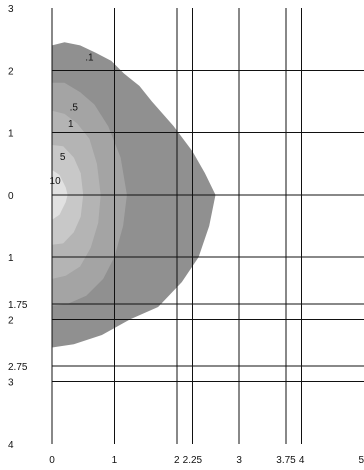 This screenshot has height=470, width=364. What do you see at coordinates (193, 460) in the screenshot?
I see `x-tick-label-4: 2.25` at bounding box center [193, 460].